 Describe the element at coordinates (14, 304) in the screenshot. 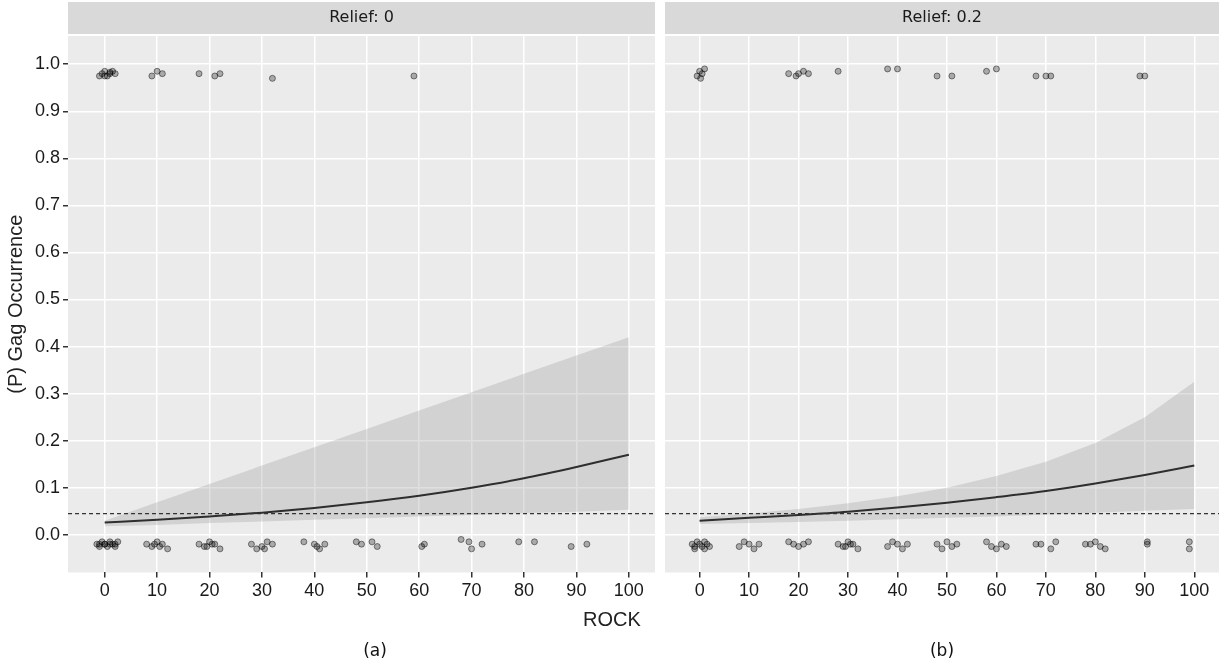

I see `y-axis-title: (P) Gag Occurrence` at that location.